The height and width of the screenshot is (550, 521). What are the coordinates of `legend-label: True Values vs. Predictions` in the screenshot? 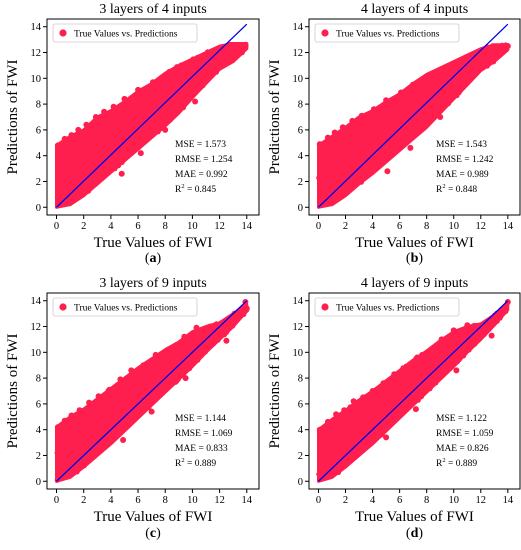 It's located at (388, 309).